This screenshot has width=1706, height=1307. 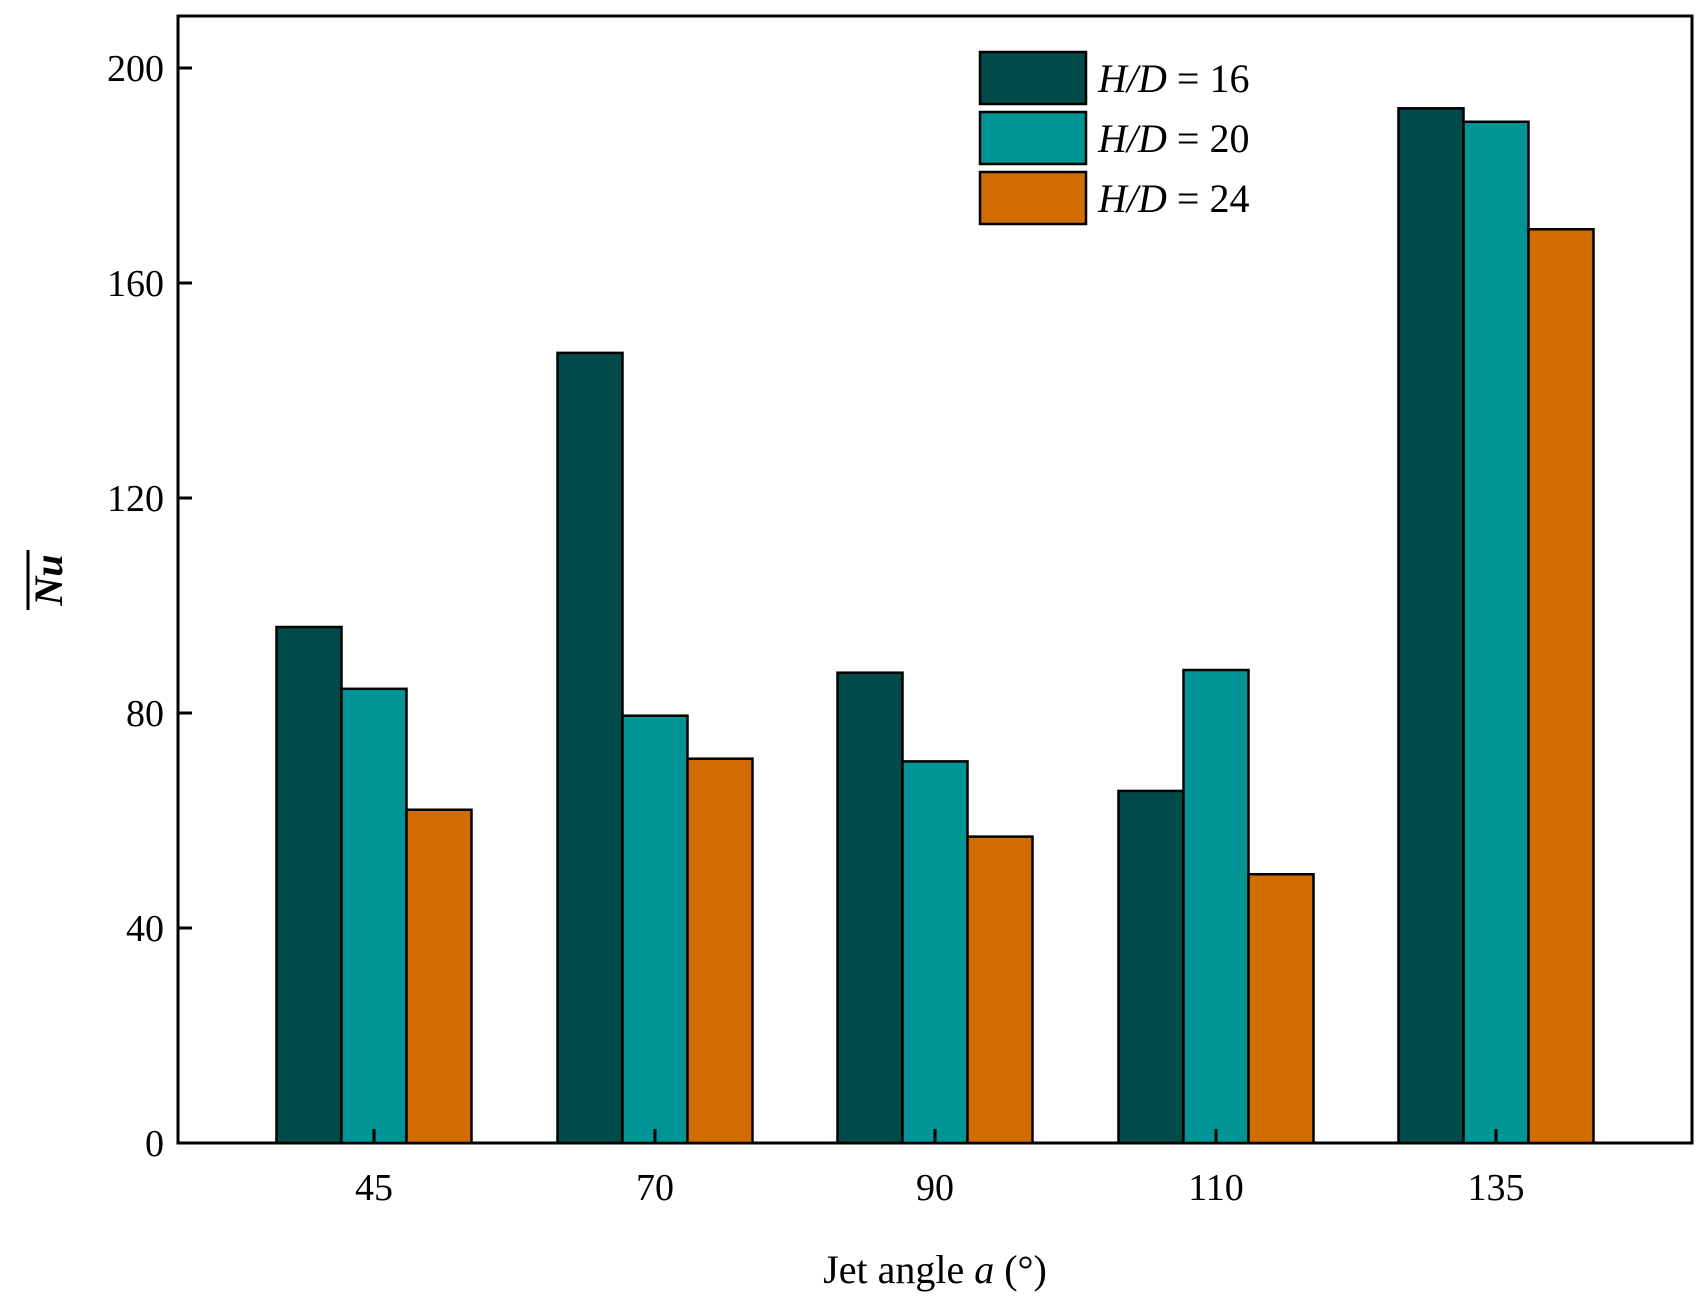 I want to click on y-tick-label: 200, so click(x=135, y=69).